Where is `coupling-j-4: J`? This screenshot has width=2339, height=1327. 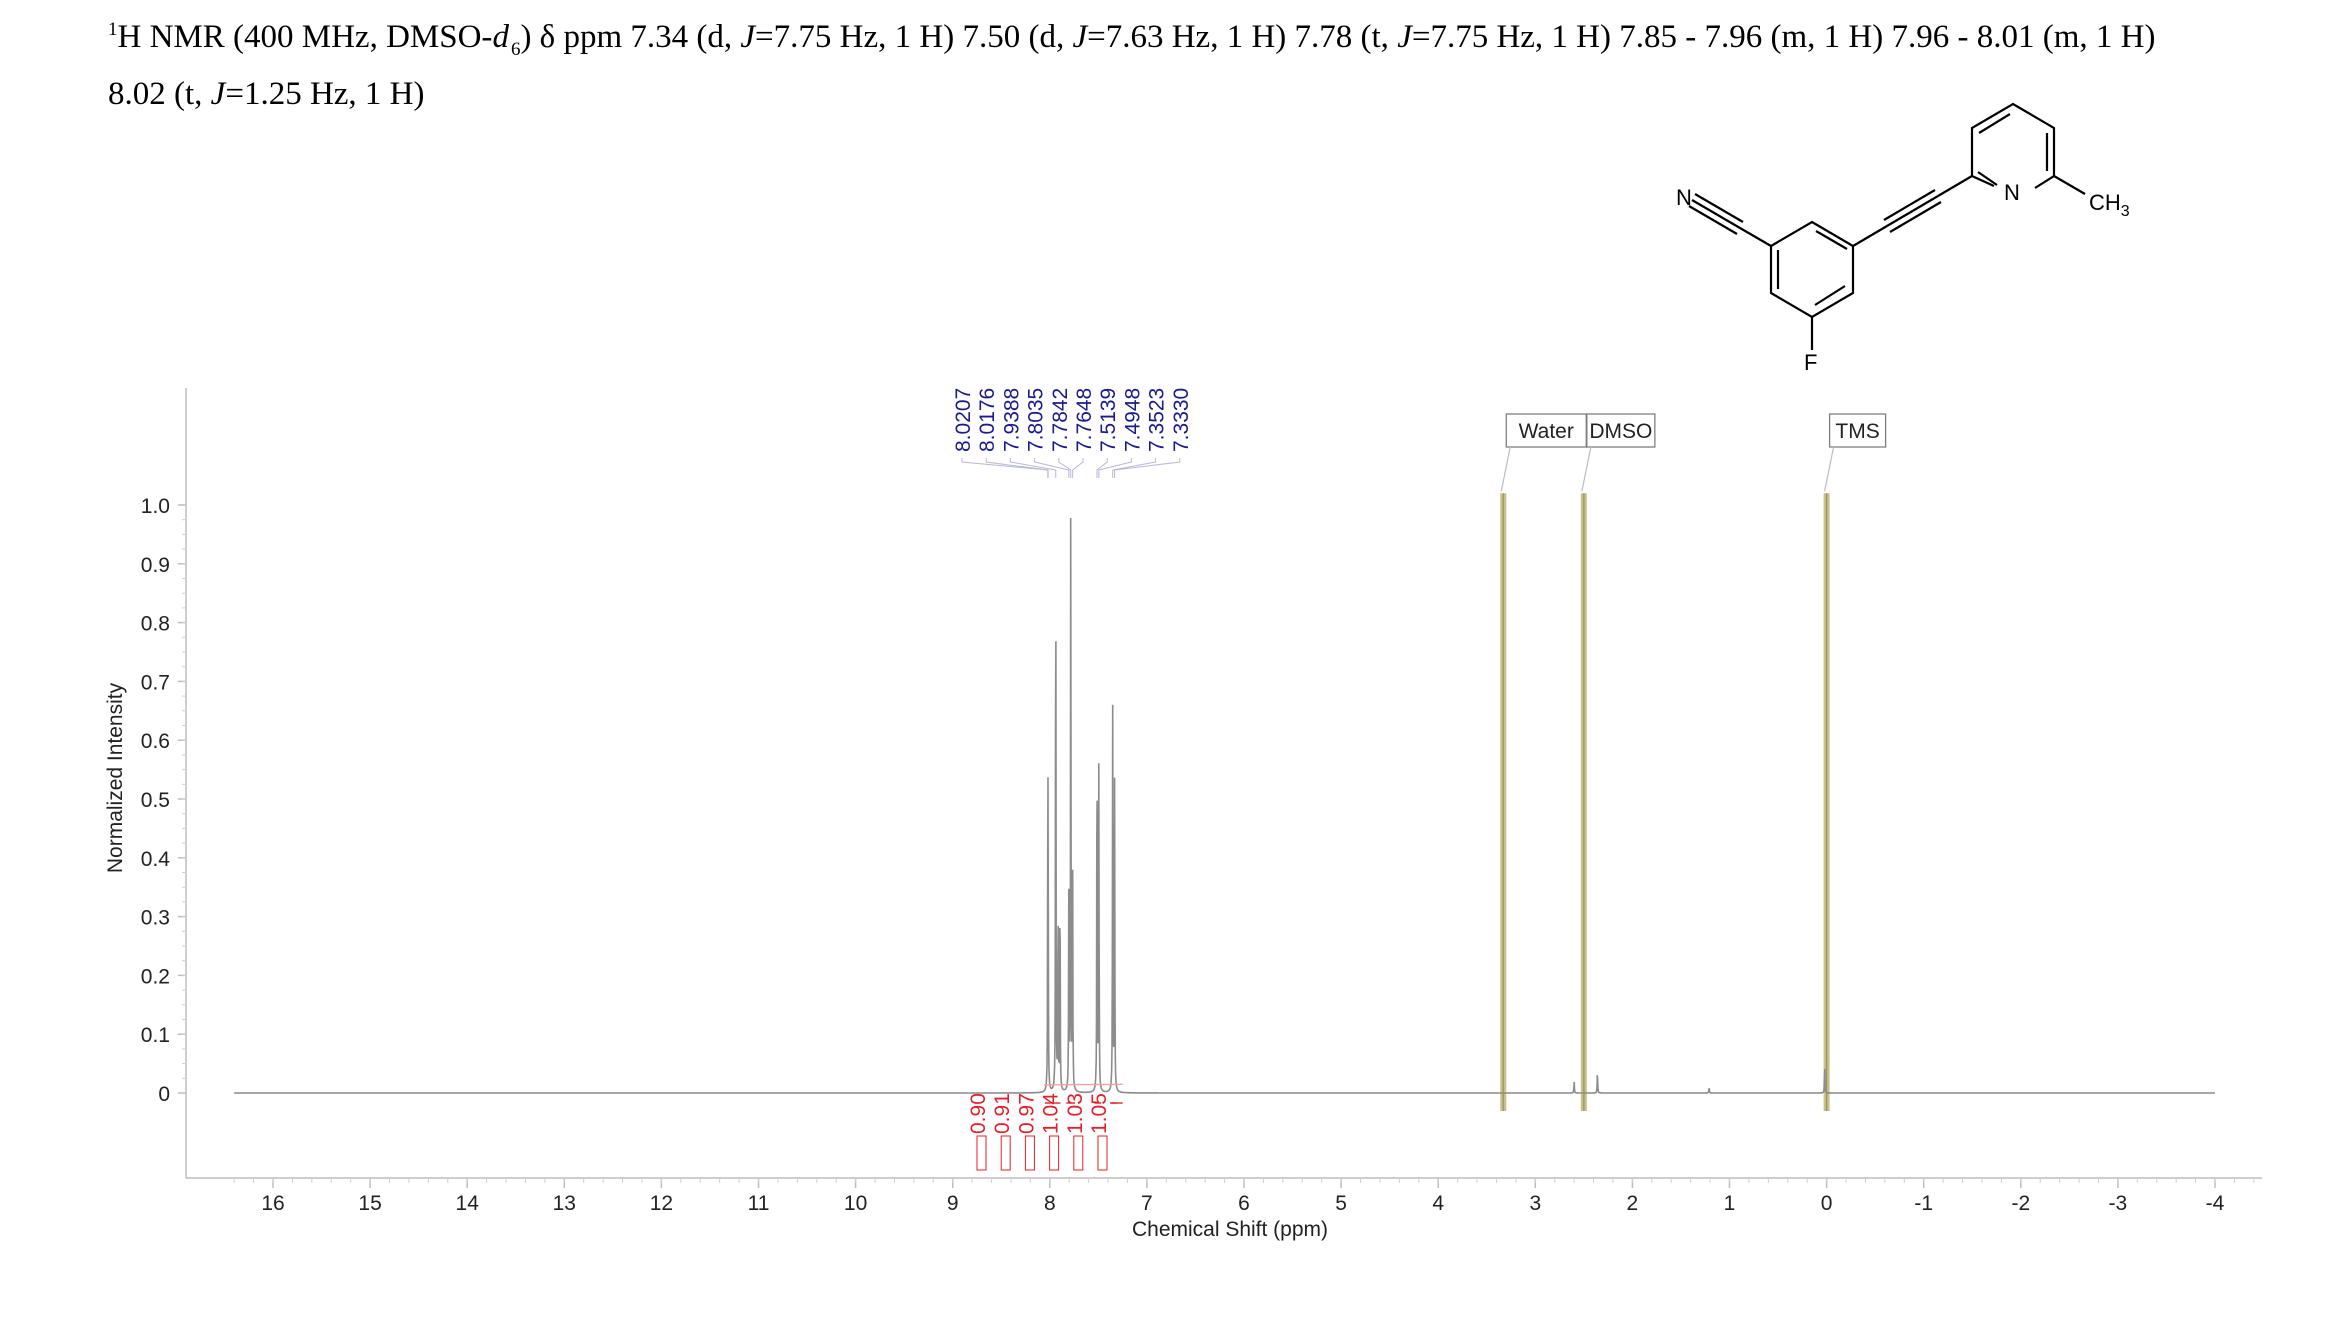 coupling-j-4: J is located at coordinates (218, 94).